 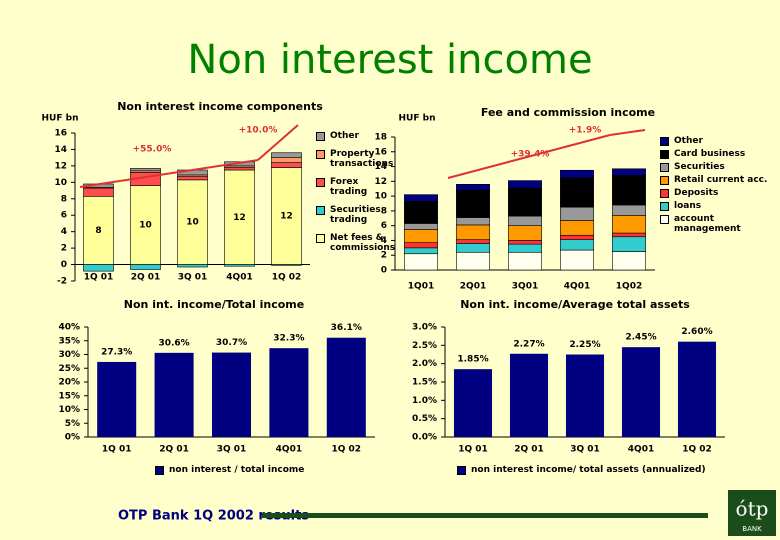 I want to click on footer-bar, so click(x=485, y=515).